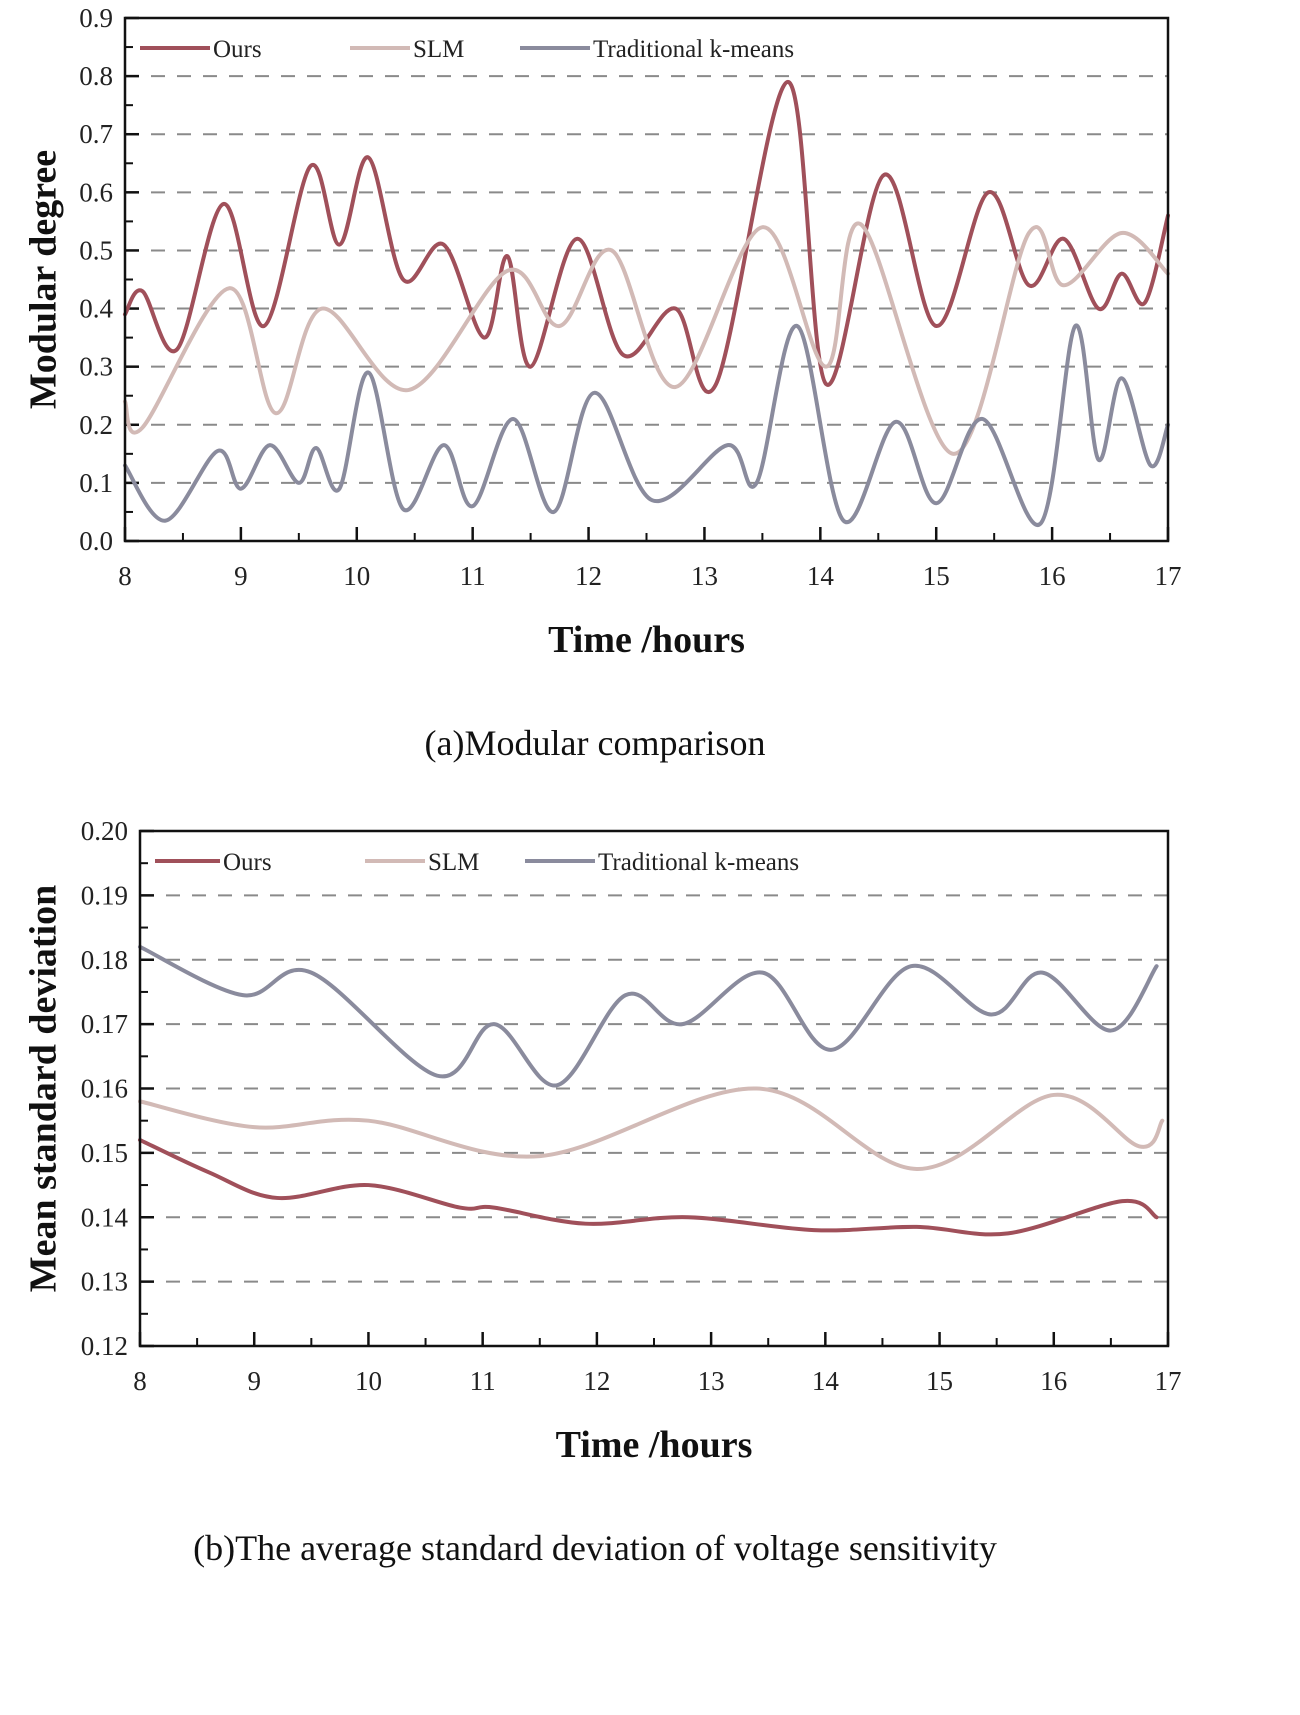  What do you see at coordinates (96, 425) in the screenshot?
I see `y-tick-label: 0.2` at bounding box center [96, 425].